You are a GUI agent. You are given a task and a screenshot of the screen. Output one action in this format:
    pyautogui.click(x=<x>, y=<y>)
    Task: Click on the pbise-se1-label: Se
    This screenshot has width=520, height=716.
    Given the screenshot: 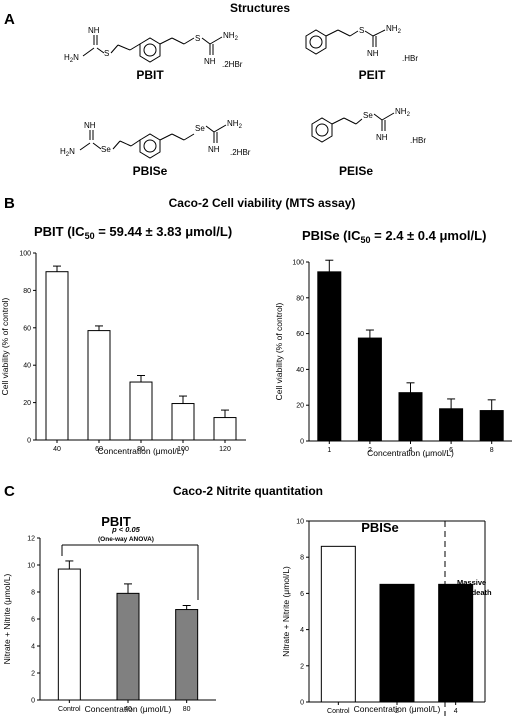 What is the action you would take?
    pyautogui.click(x=106, y=149)
    